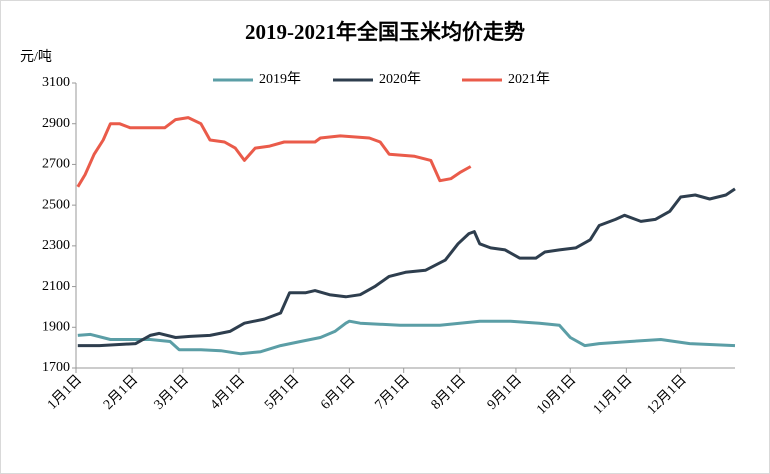  I want to click on y-tick-label: 3100, so click(56, 82).